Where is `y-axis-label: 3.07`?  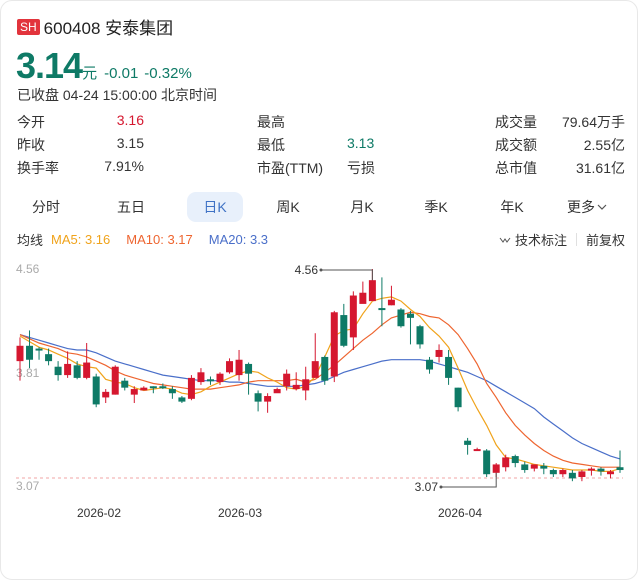
y-axis-label: 3.07 is located at coordinates (28, 486).